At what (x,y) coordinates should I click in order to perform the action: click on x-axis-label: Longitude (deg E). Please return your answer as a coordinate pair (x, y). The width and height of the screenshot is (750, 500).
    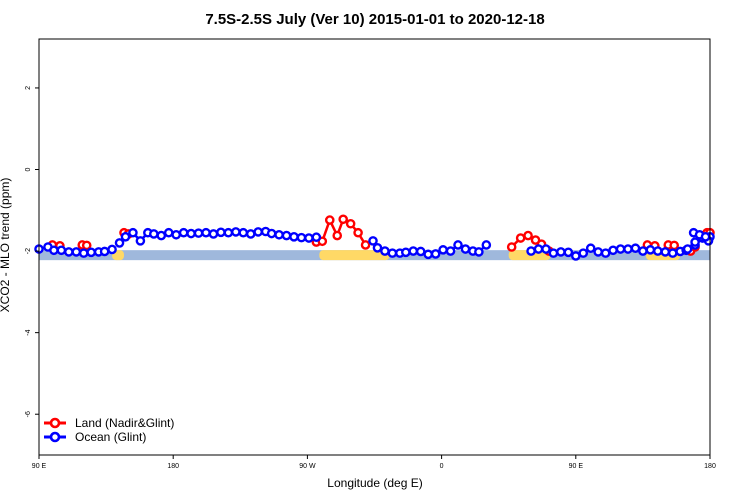
    Looking at the image, I should click on (374, 483).